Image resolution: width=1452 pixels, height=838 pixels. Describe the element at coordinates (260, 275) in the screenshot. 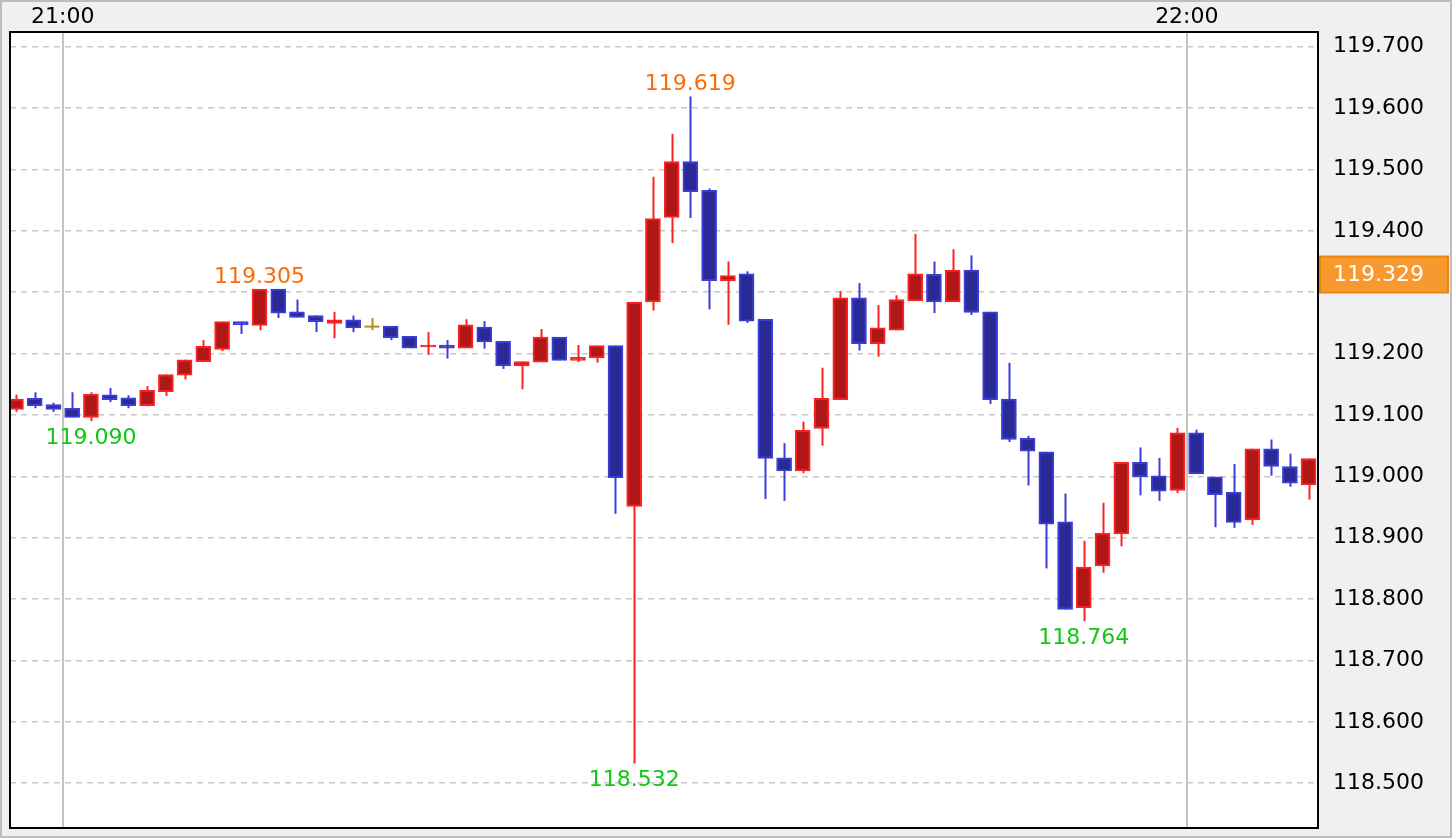

I see `annotation: 119.305` at that location.